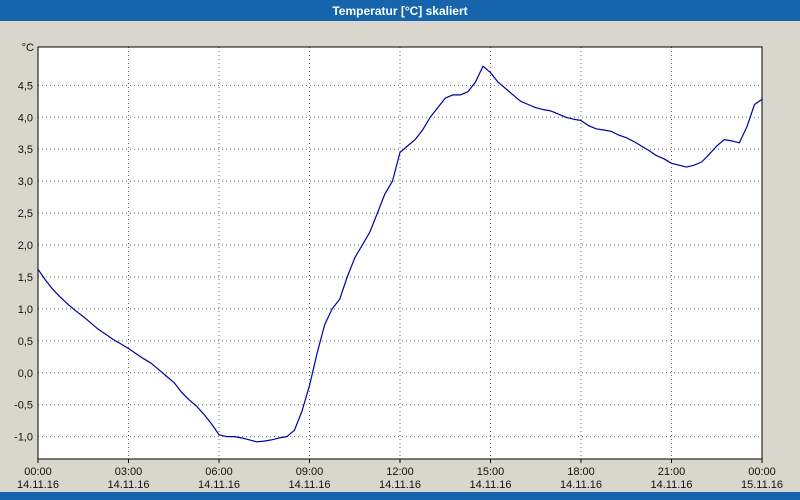 The image size is (800, 500). What do you see at coordinates (25, 150) in the screenshot?
I see `y-tick-label: 3,5` at bounding box center [25, 150].